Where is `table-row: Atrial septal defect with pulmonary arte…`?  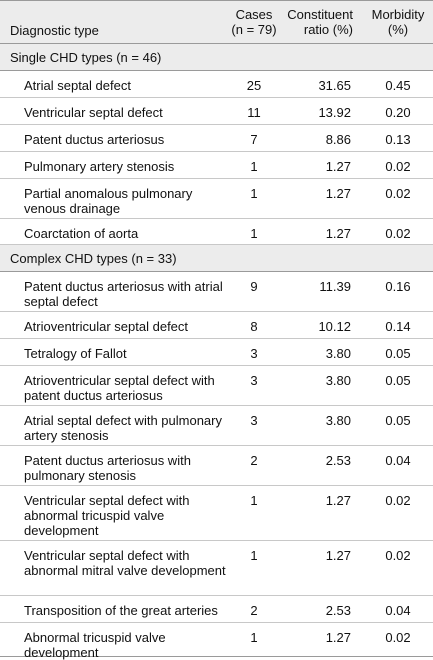
table-row: Atrial septal defect with pulmonary arte… is located at coordinates (216, 426).